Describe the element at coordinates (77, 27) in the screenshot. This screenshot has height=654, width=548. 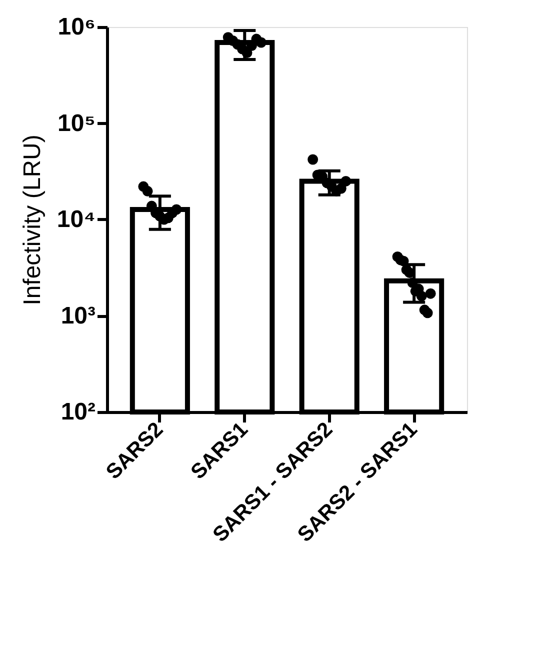
I see `y-tick-label: 10⁶` at that location.